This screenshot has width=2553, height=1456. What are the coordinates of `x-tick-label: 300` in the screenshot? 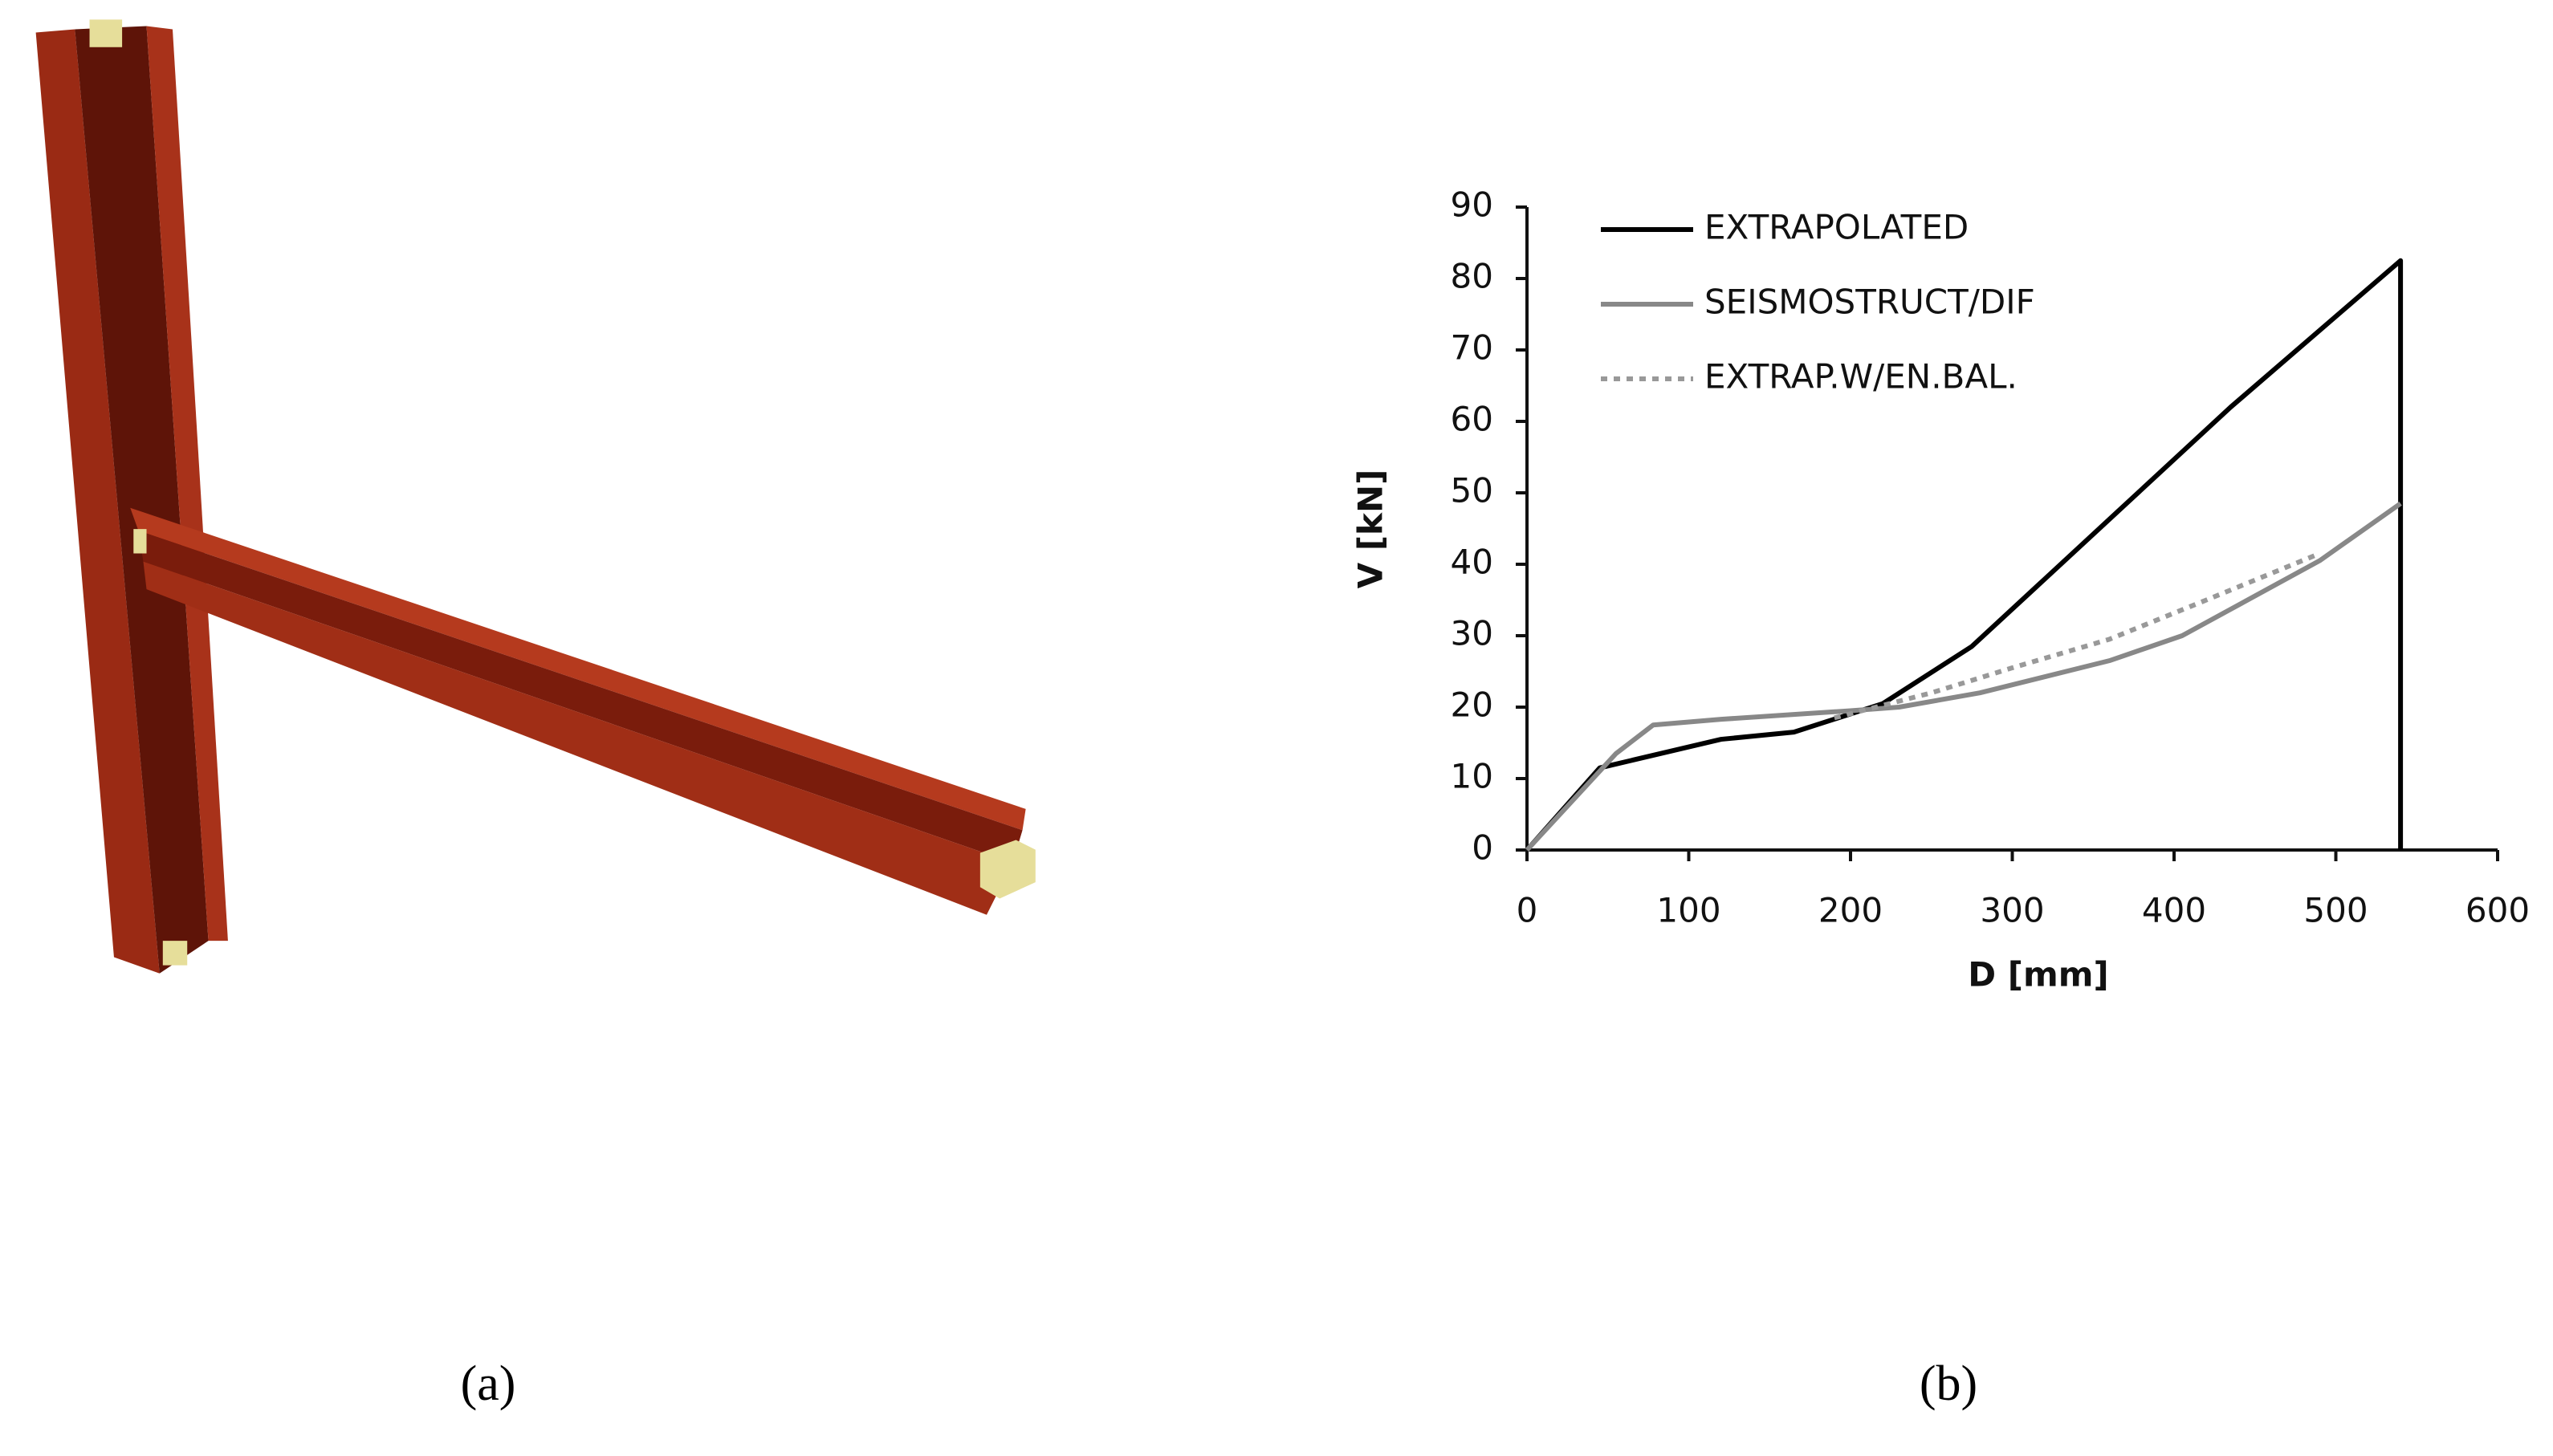 It's located at (2012, 911).